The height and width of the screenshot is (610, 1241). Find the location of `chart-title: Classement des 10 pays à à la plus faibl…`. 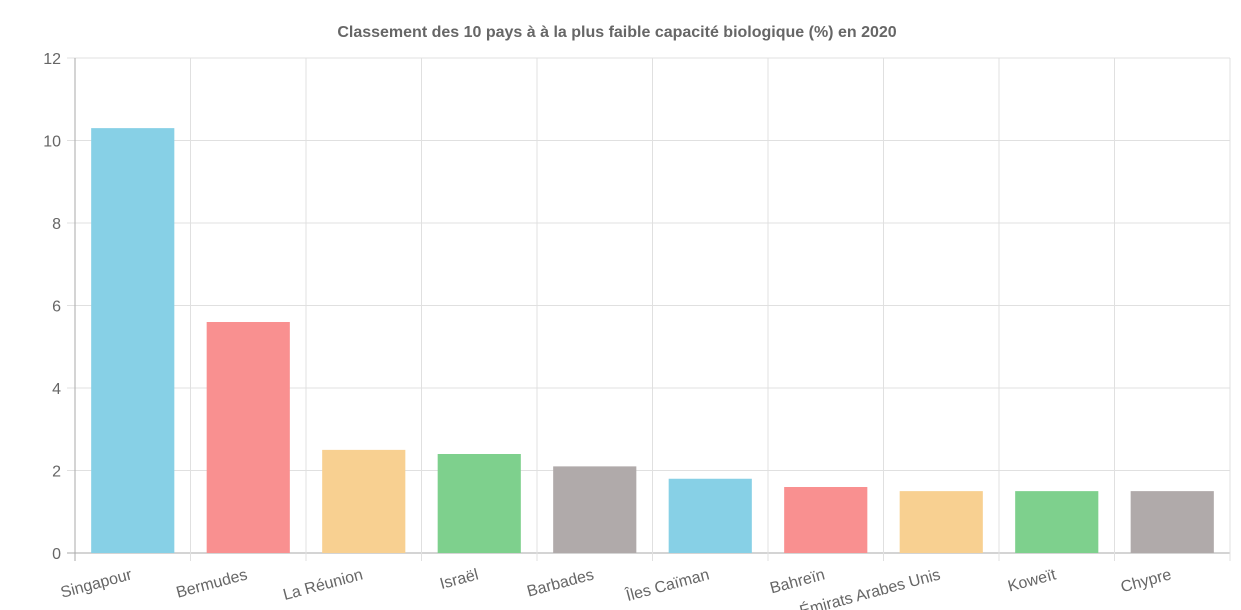

chart-title: Classement des 10 pays à à la plus faibl… is located at coordinates (616, 32).